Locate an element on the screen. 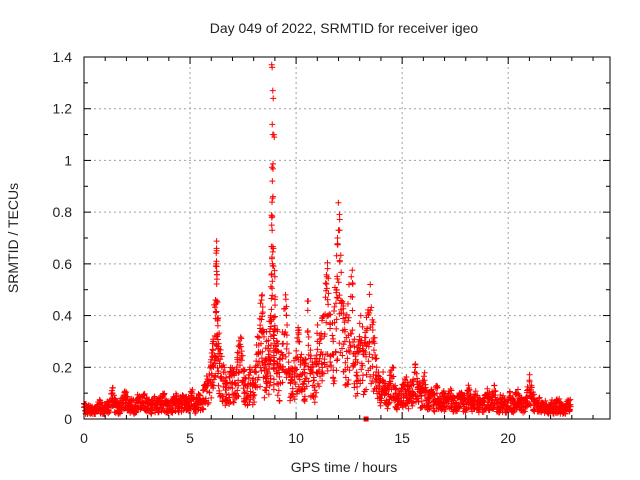  x-tick-label: 10 is located at coordinates (296, 438).